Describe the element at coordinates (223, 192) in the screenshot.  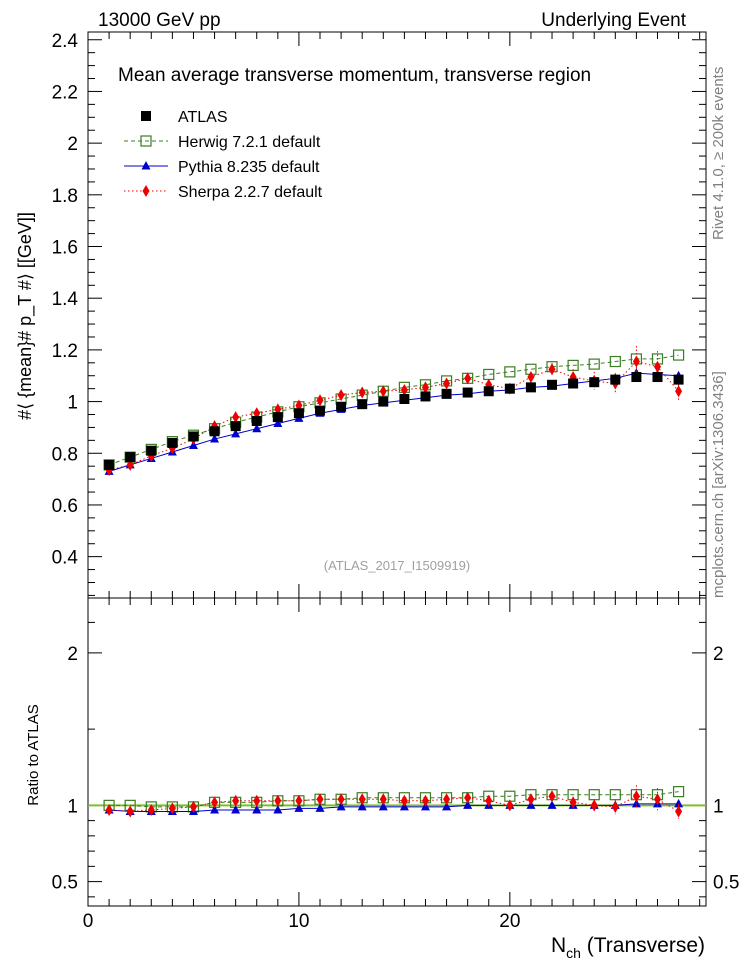
I see `legend-item: Sherpa 2.2.7 default` at that location.